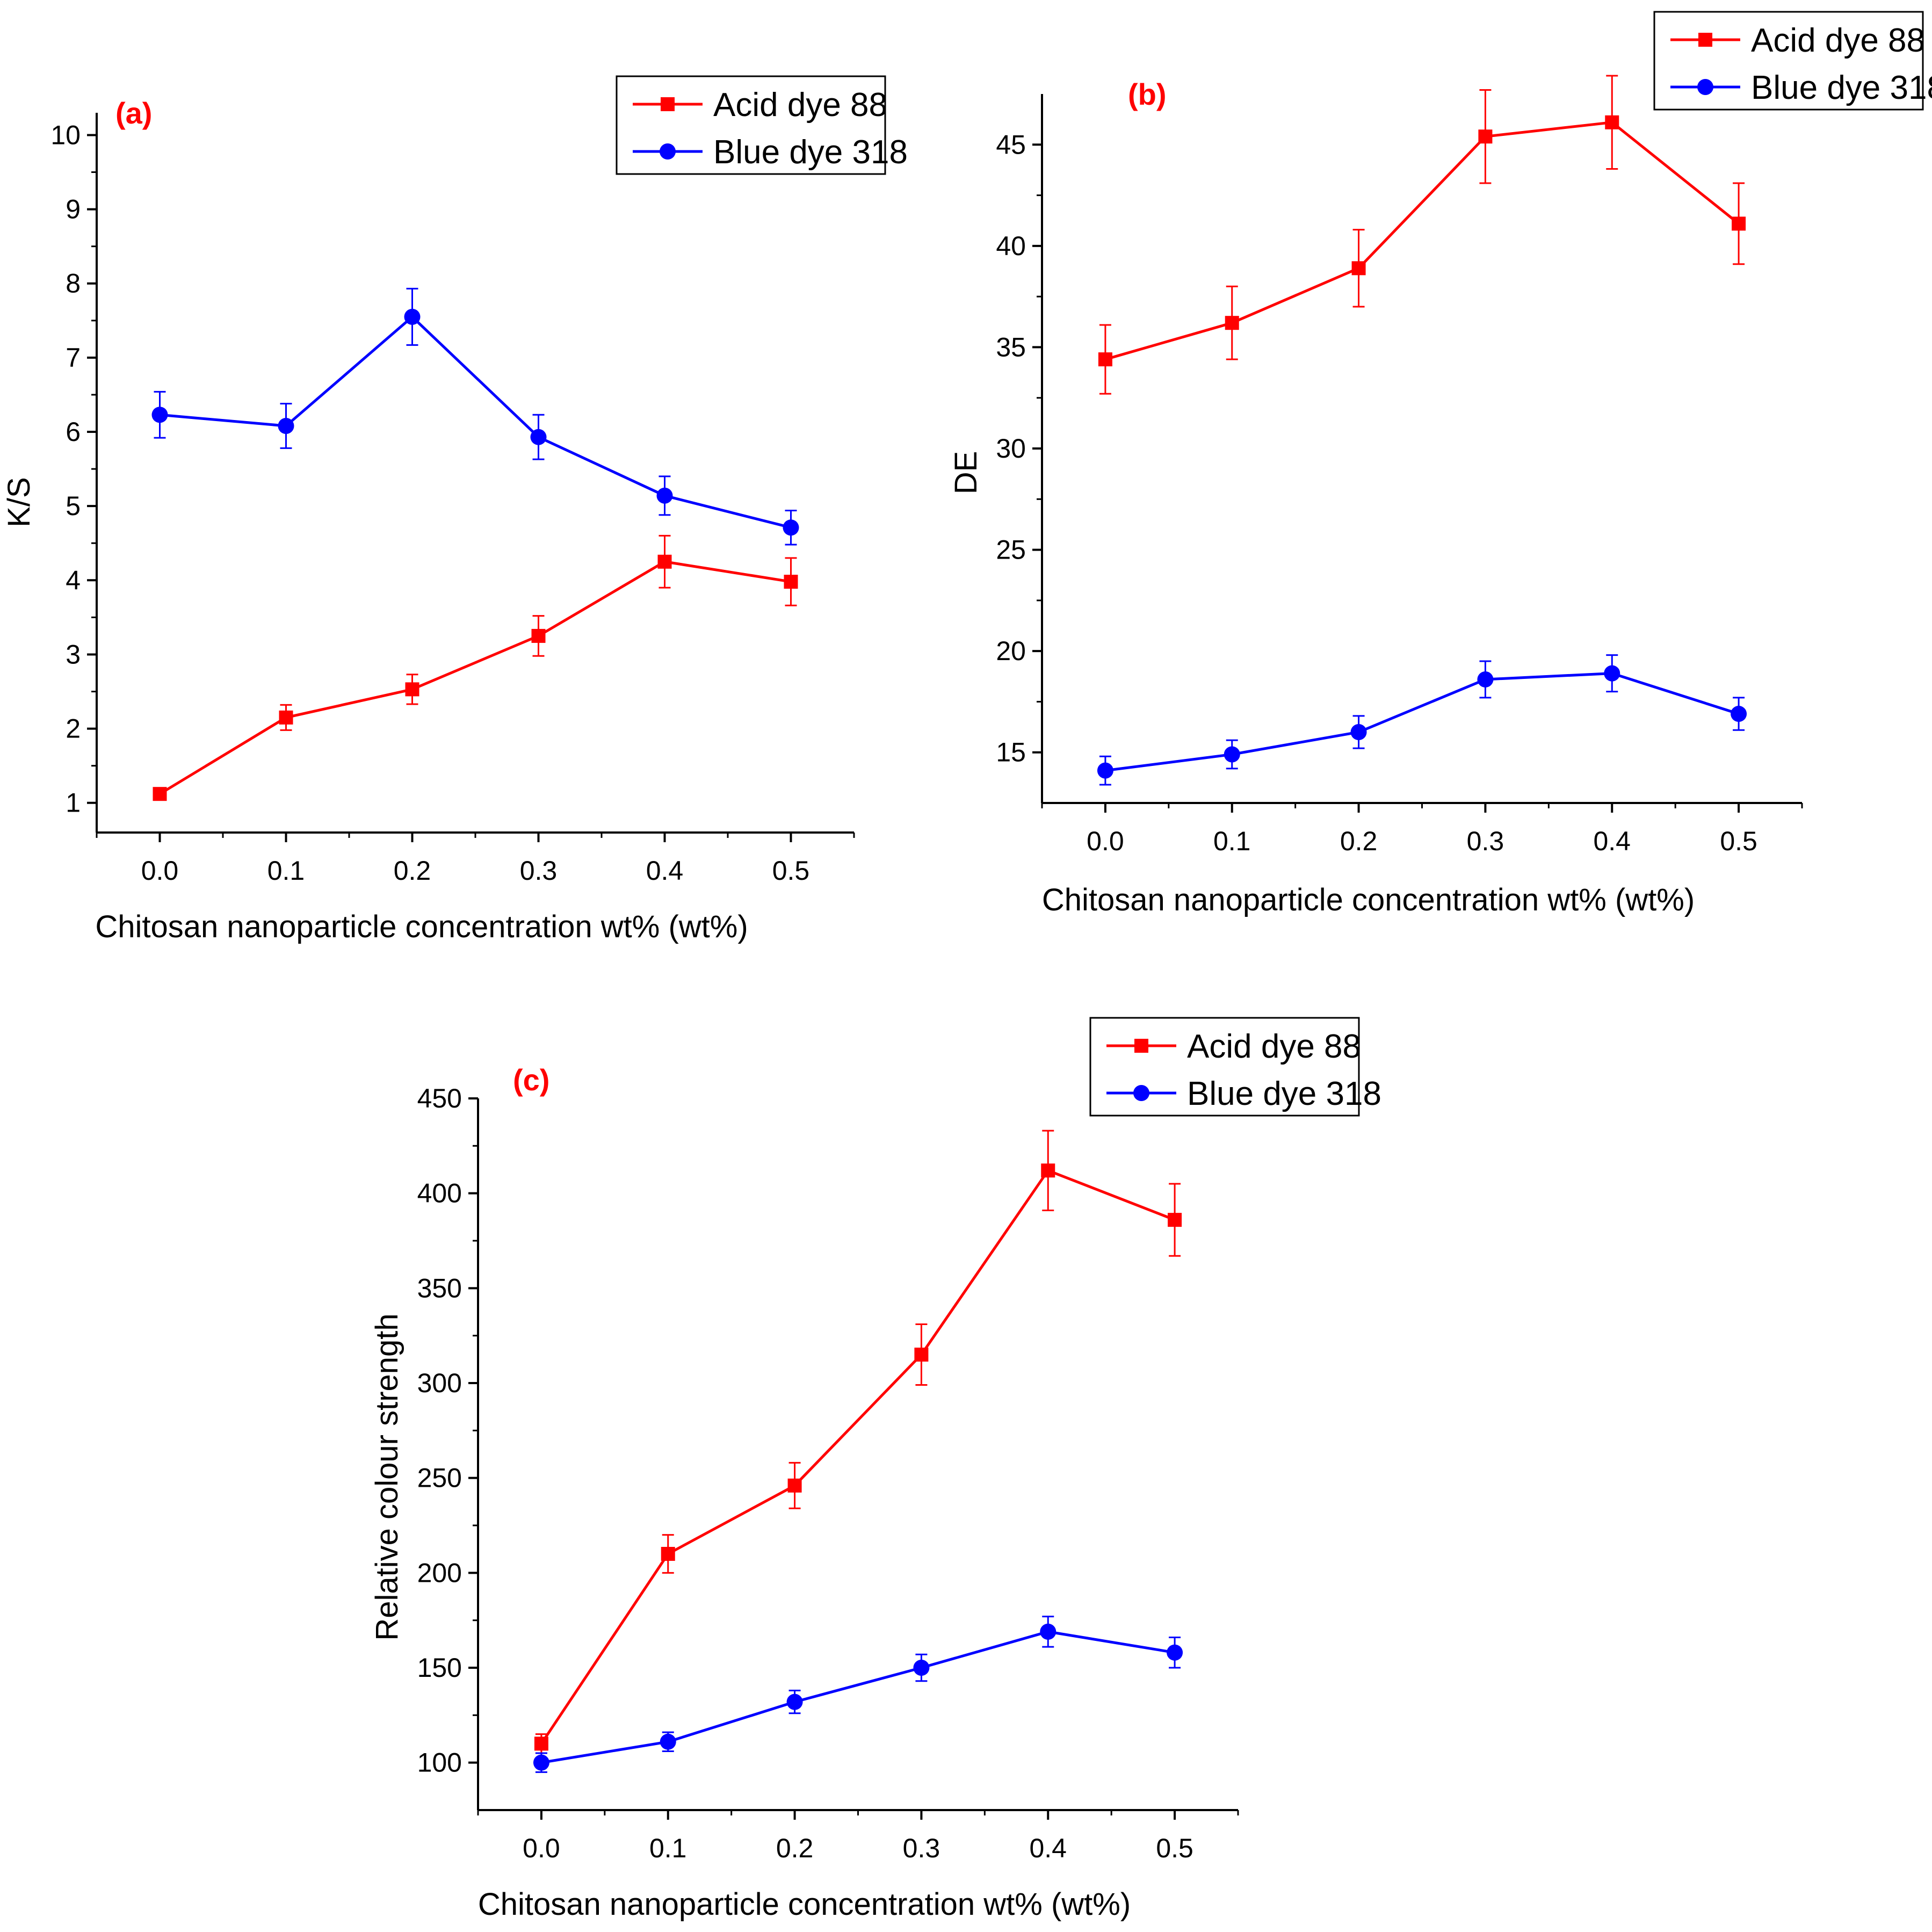 This screenshot has width=1932, height=1932. Describe the element at coordinates (1011, 347) in the screenshot. I see `y-tick-label: 35` at that location.